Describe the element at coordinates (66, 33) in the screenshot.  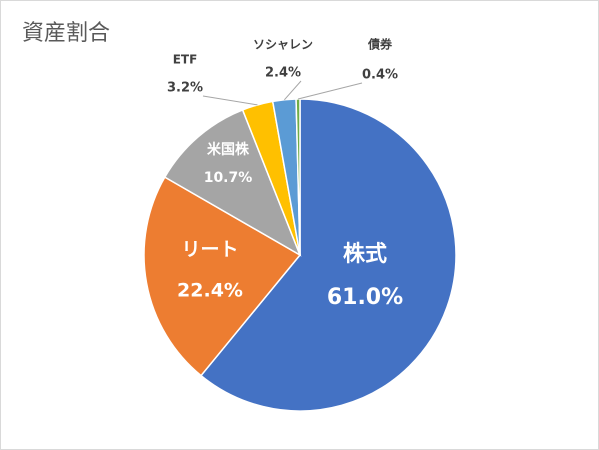
I see `chart-title: 資産割合` at that location.